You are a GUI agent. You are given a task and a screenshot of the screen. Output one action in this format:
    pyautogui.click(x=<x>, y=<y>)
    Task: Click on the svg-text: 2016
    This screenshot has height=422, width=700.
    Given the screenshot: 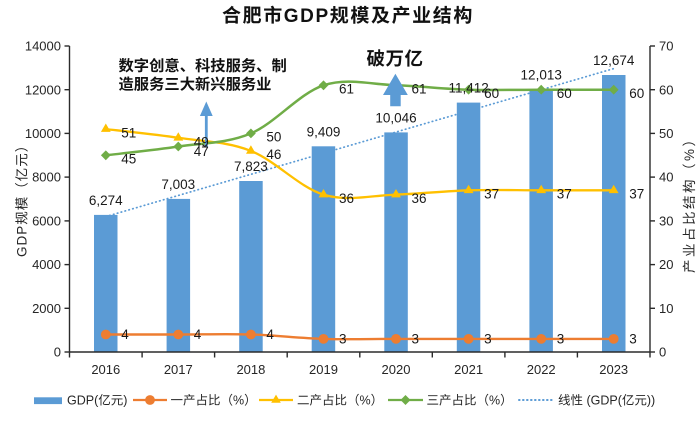 What is the action you would take?
    pyautogui.click(x=105, y=369)
    